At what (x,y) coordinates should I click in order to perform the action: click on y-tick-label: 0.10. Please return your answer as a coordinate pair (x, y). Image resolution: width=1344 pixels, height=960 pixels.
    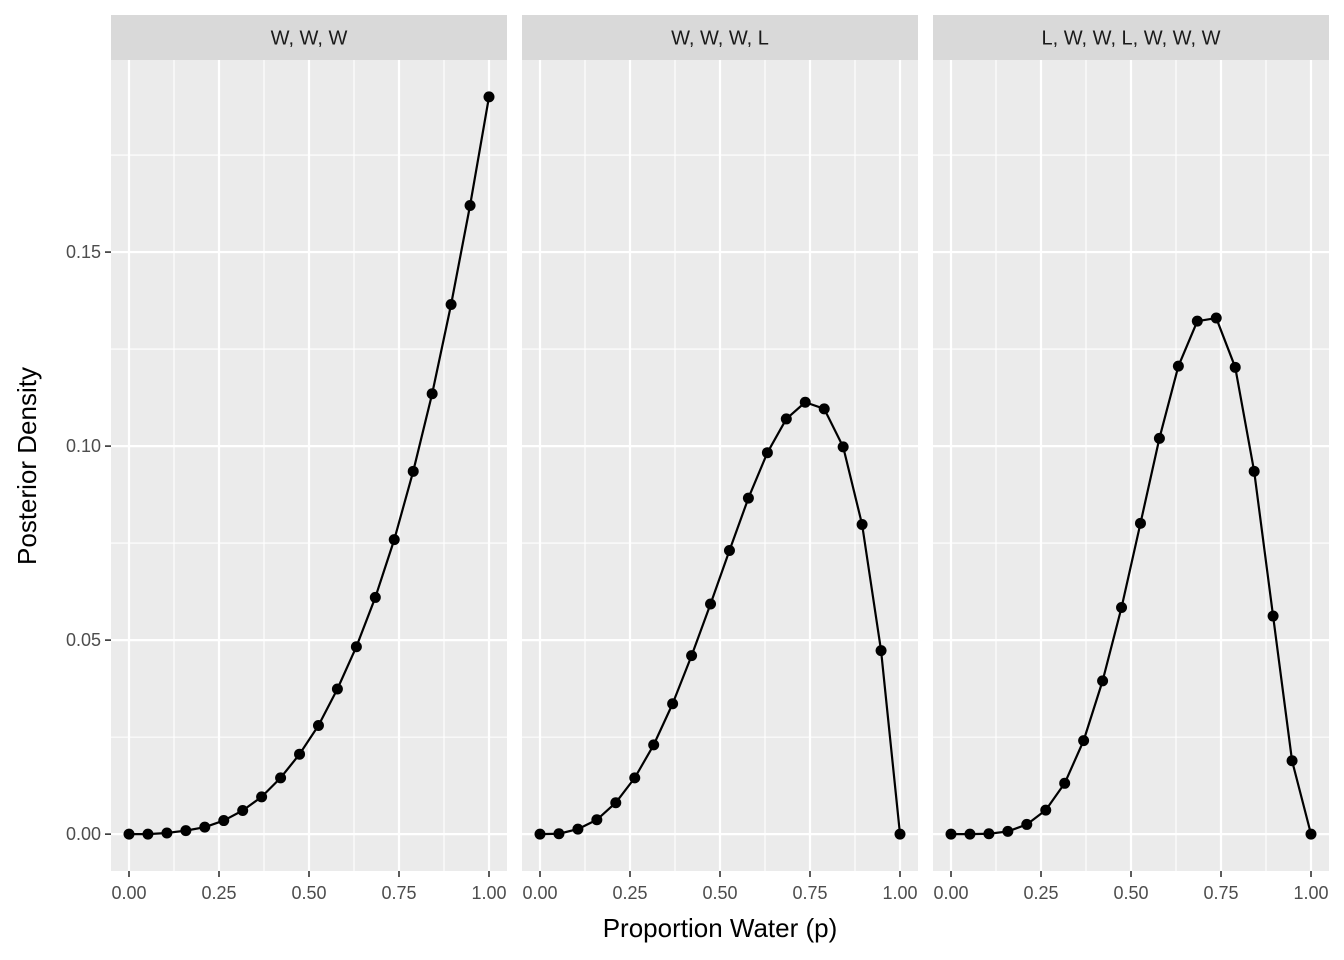
    Looking at the image, I should click on (83, 446).